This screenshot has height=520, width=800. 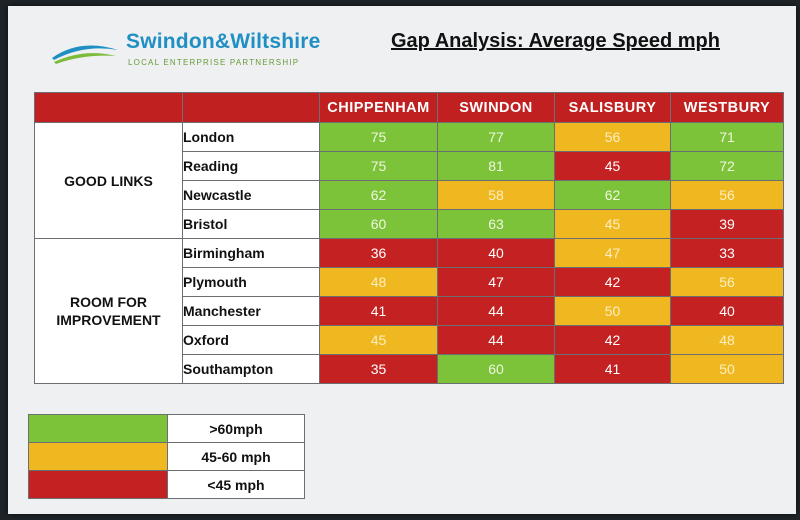 What do you see at coordinates (496, 224) in the screenshot?
I see `speed-cell: 63` at bounding box center [496, 224].